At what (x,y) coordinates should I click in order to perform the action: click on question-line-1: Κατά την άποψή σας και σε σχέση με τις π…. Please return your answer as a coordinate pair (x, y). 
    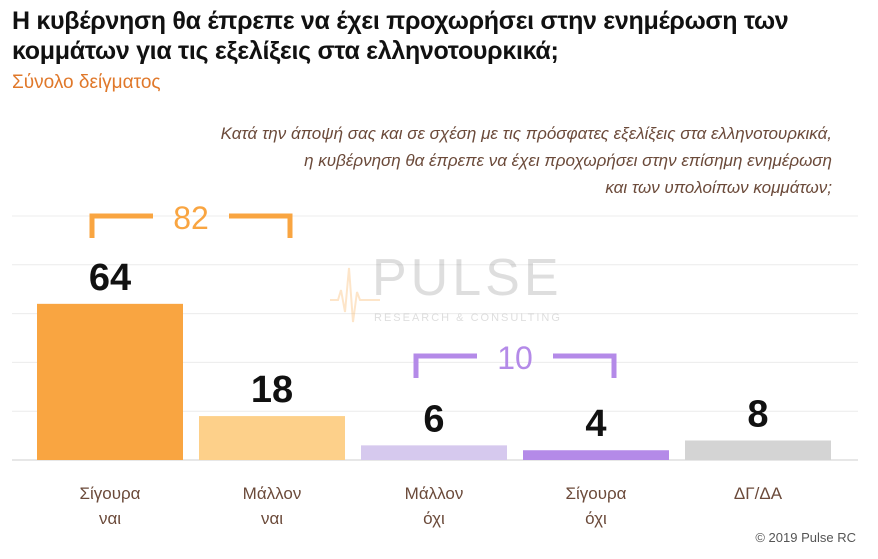
    Looking at the image, I should click on (526, 133).